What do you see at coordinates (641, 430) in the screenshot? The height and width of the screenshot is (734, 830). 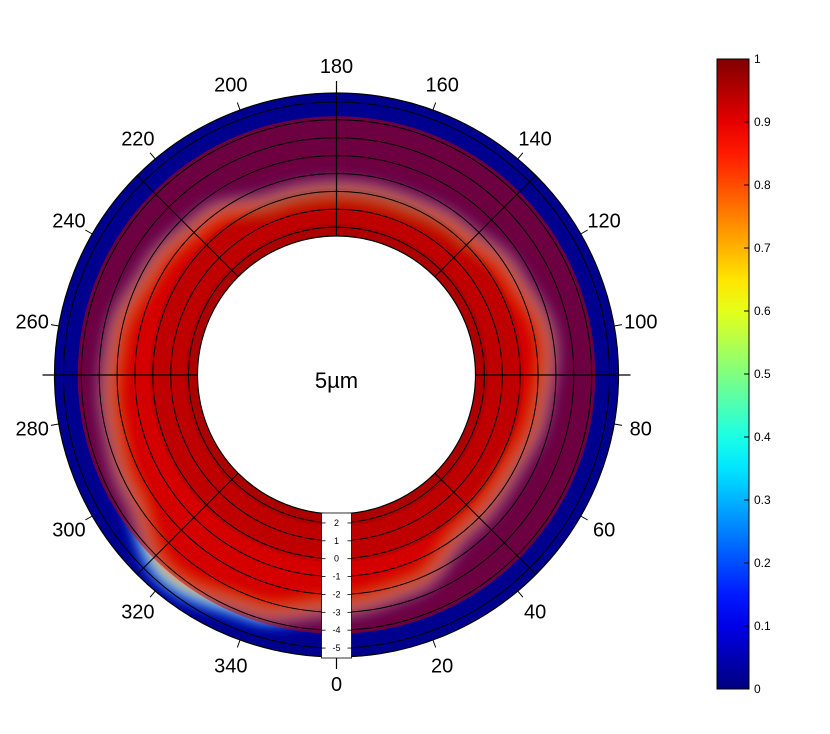 I see `angular-tick-label: 80` at bounding box center [641, 430].